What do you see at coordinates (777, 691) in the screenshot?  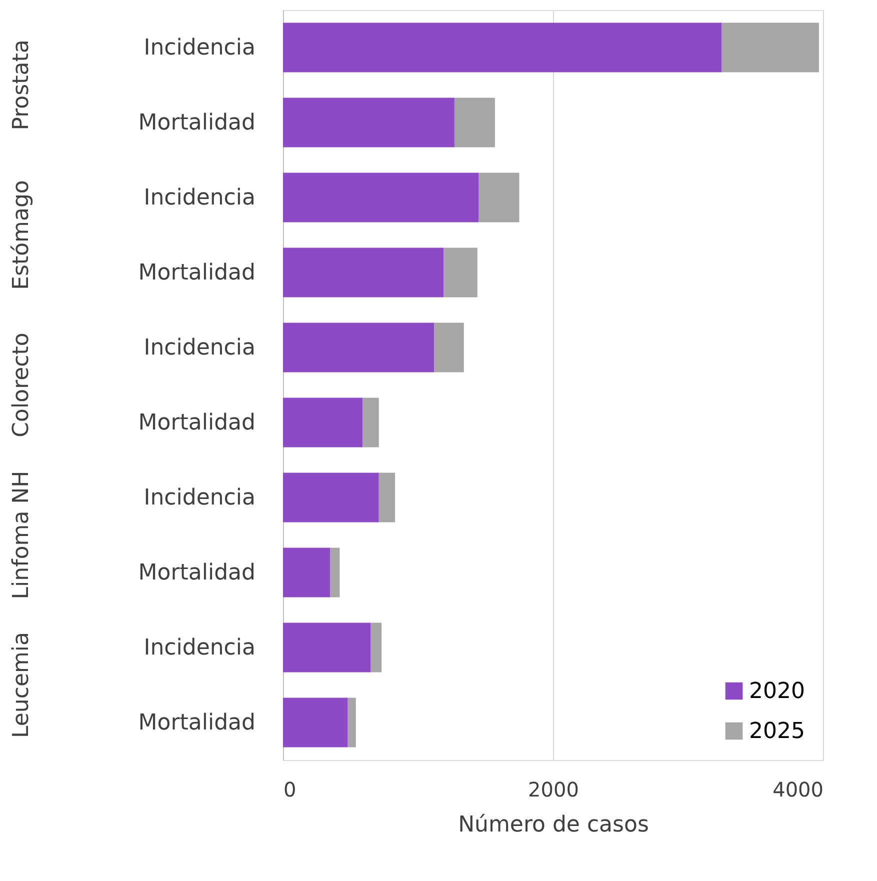 I see `legend-label: 2020` at bounding box center [777, 691].